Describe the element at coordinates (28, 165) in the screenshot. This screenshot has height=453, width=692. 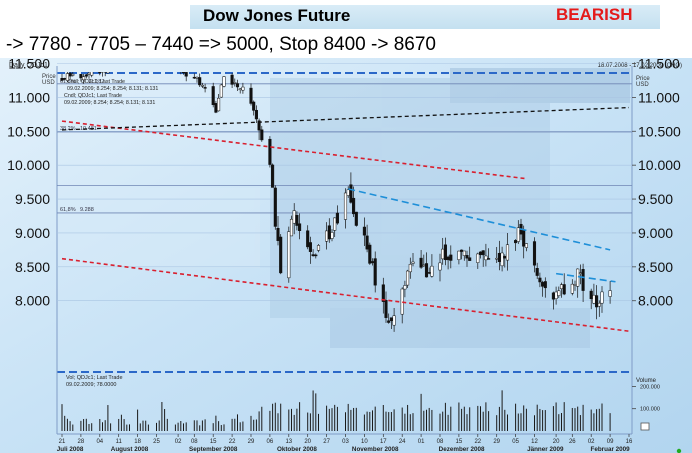
I see `left-price-tick: 10.000` at that location.